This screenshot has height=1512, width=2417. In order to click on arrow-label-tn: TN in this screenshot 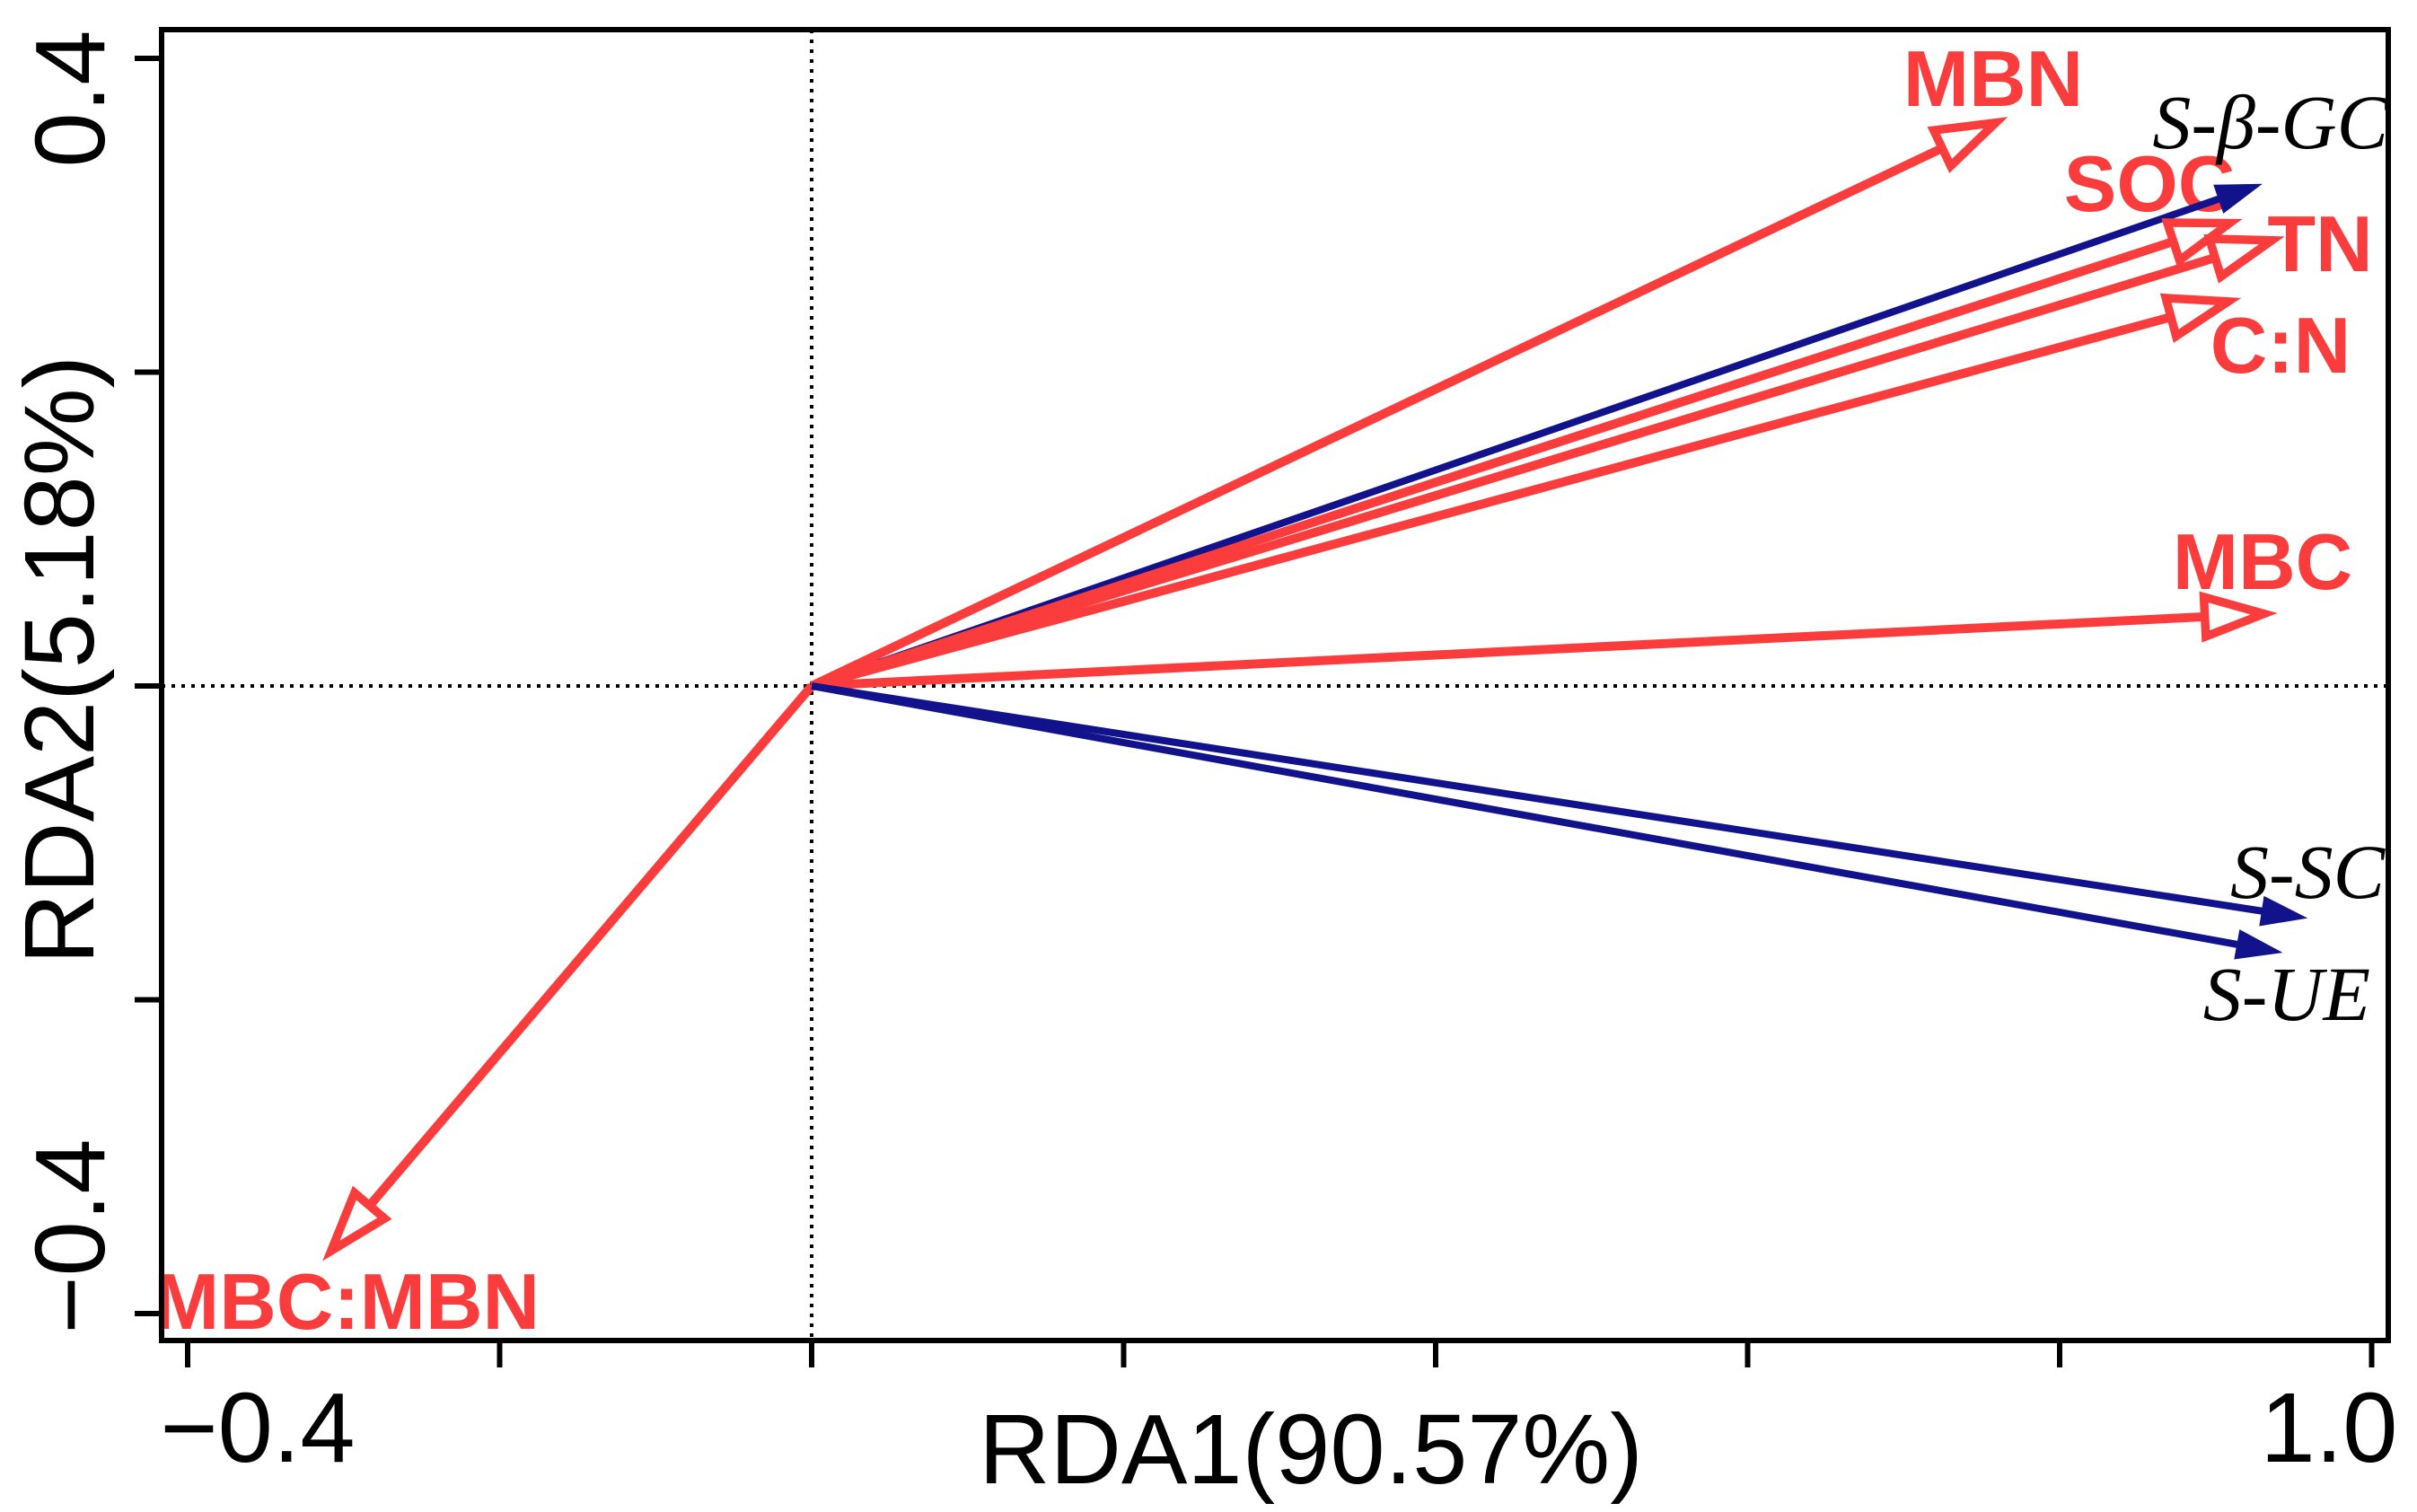, I will do `click(2319, 243)`.